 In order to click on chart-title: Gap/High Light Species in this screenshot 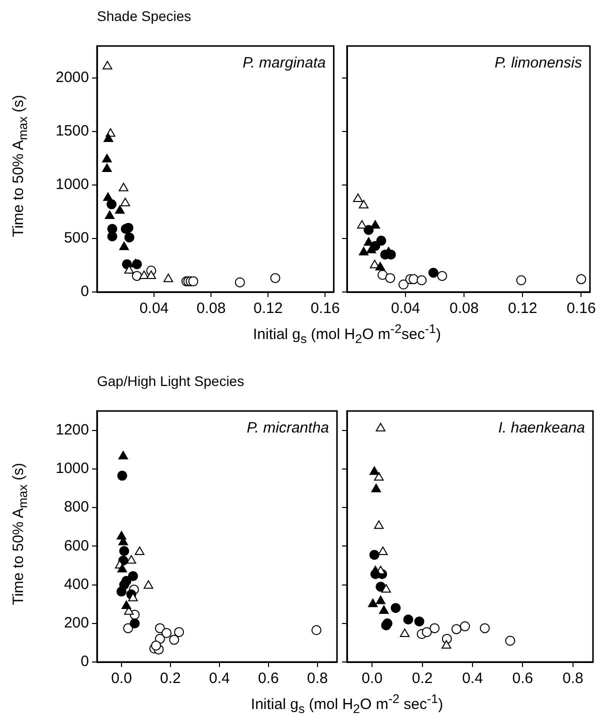, I will do `click(170, 381)`.